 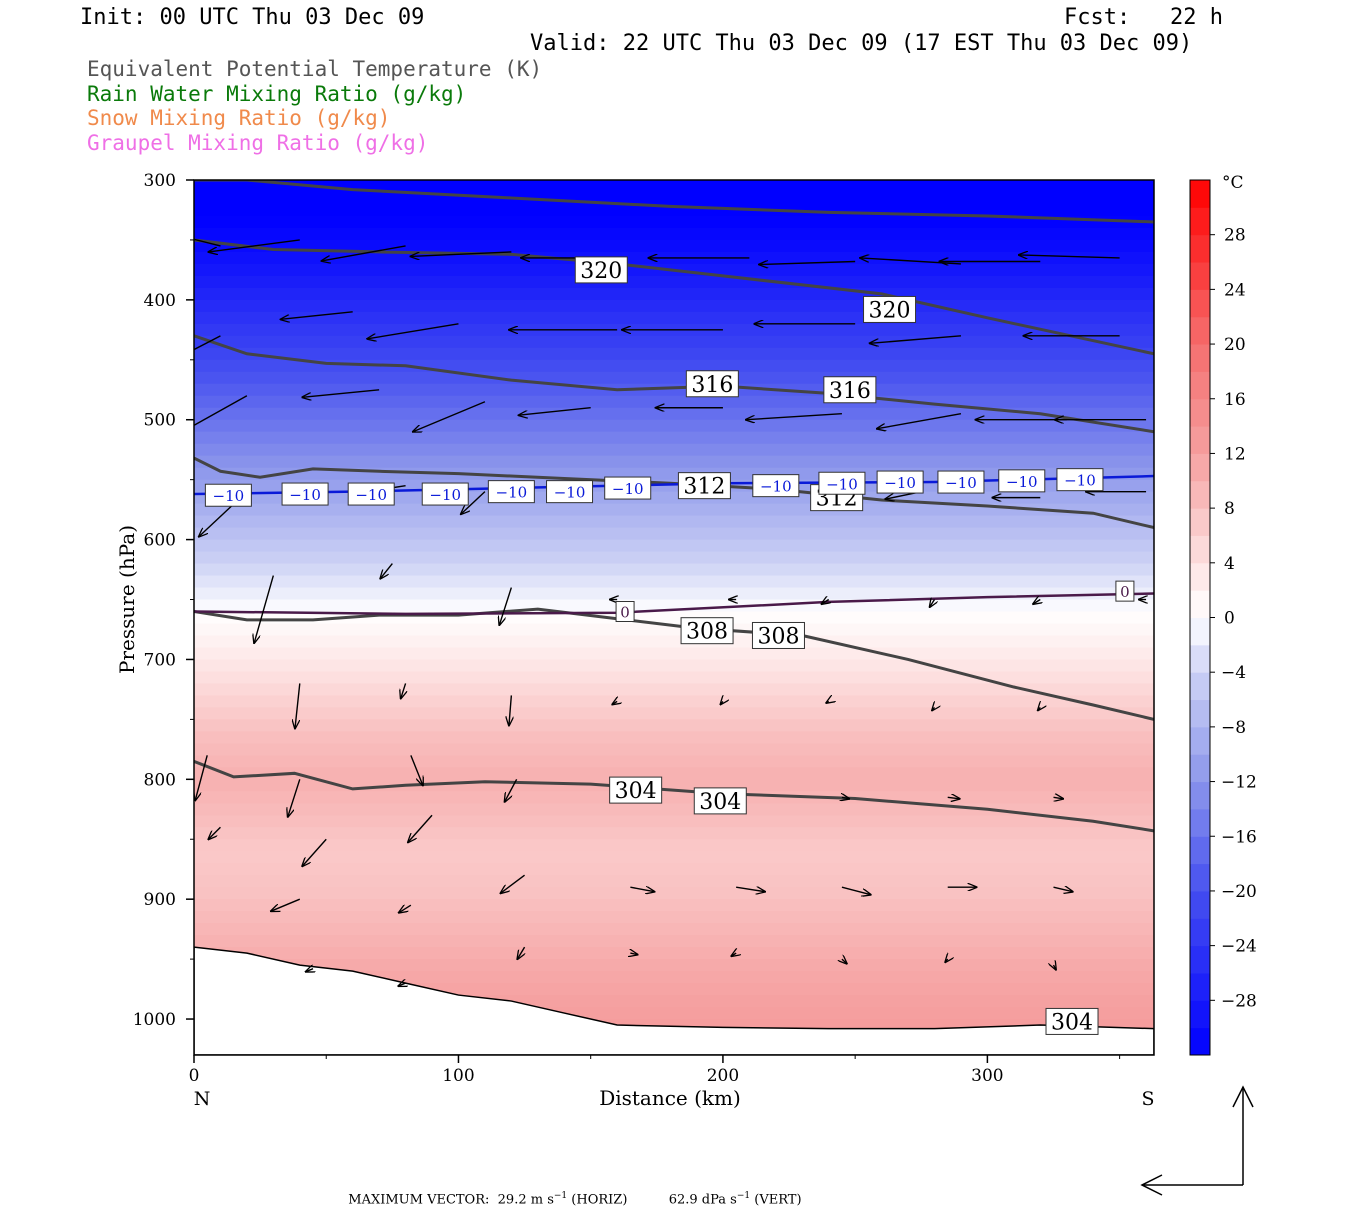 What do you see at coordinates (670, 1098) in the screenshot?
I see `x-axis-label: Distance (km)` at bounding box center [670, 1098].